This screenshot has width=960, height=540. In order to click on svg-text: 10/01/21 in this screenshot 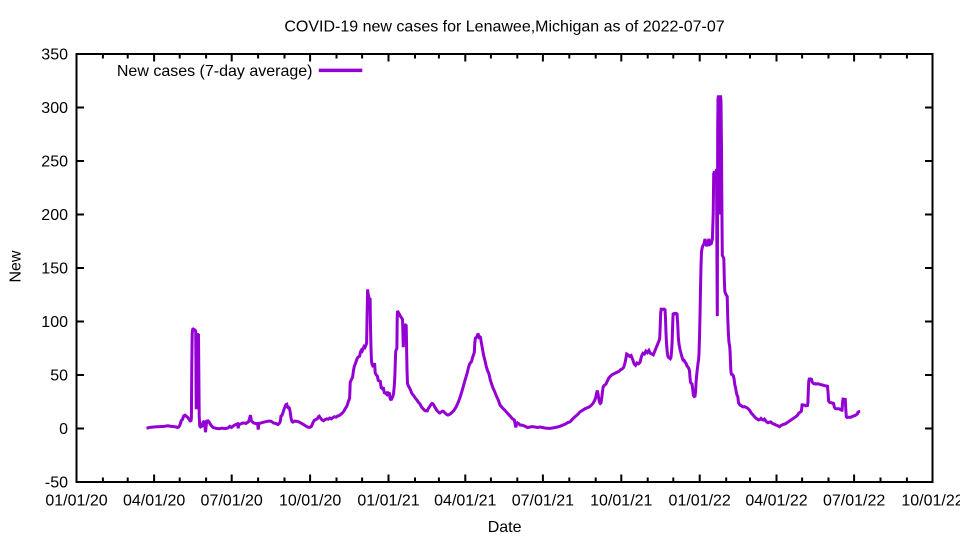, I will do `click(621, 501)`.